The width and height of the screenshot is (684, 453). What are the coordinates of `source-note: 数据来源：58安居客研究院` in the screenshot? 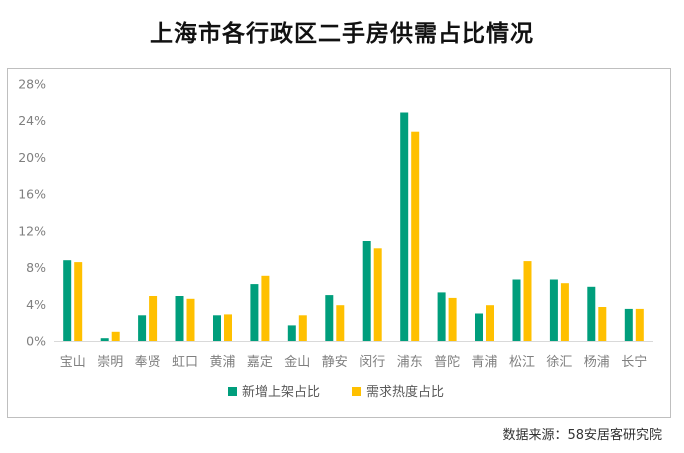 It's located at (582, 435).